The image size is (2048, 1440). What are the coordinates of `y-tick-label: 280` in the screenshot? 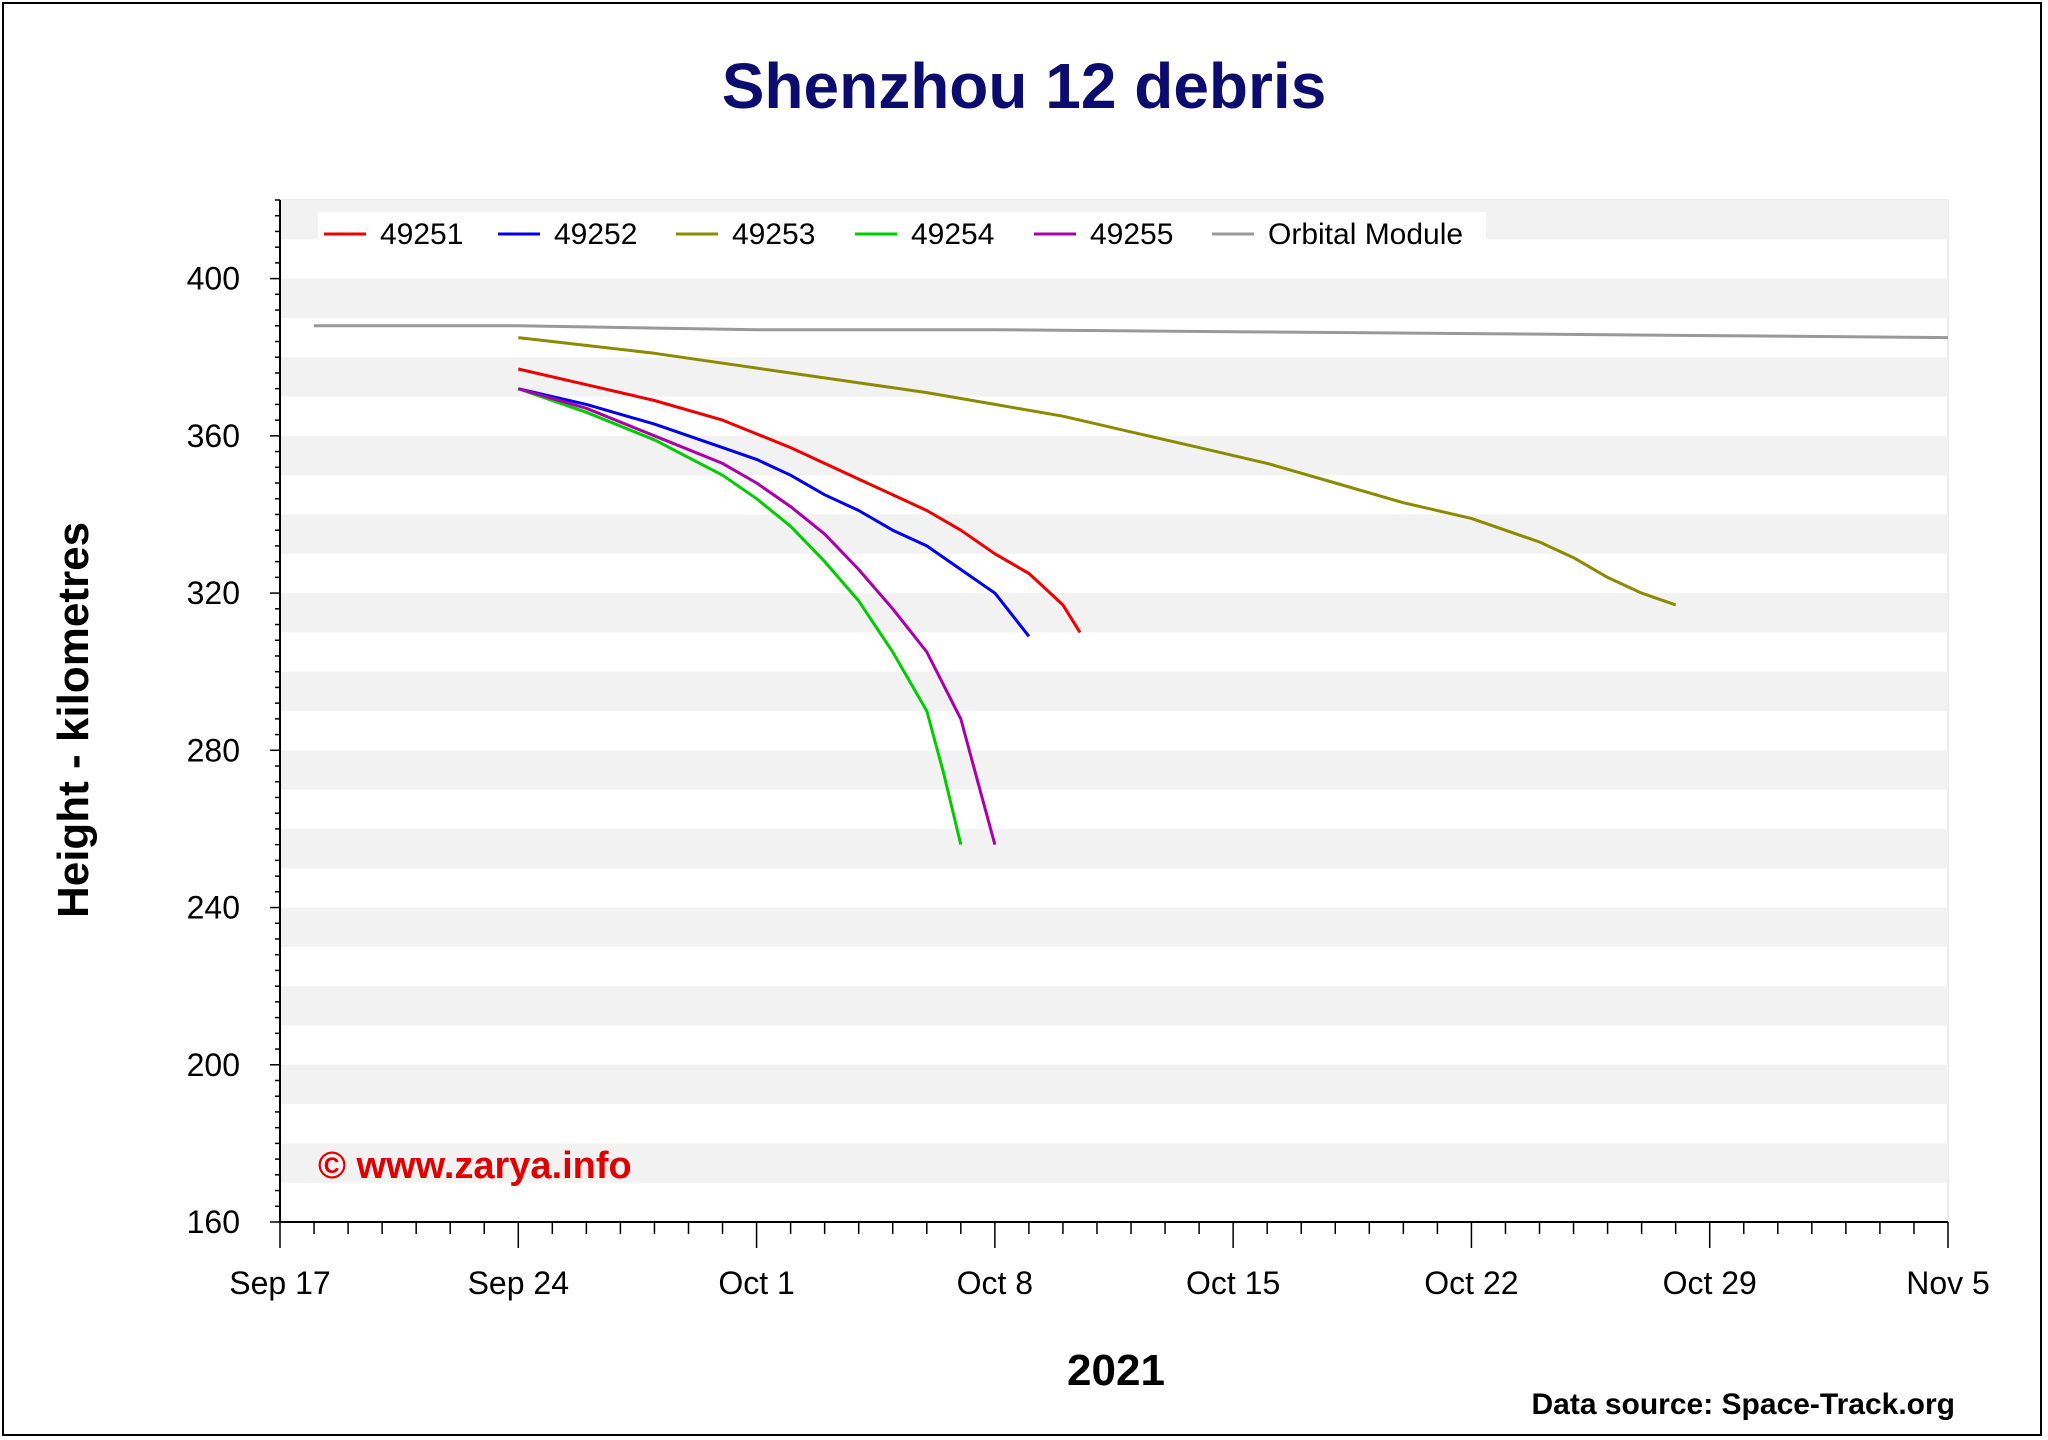 It's located at (213, 750).